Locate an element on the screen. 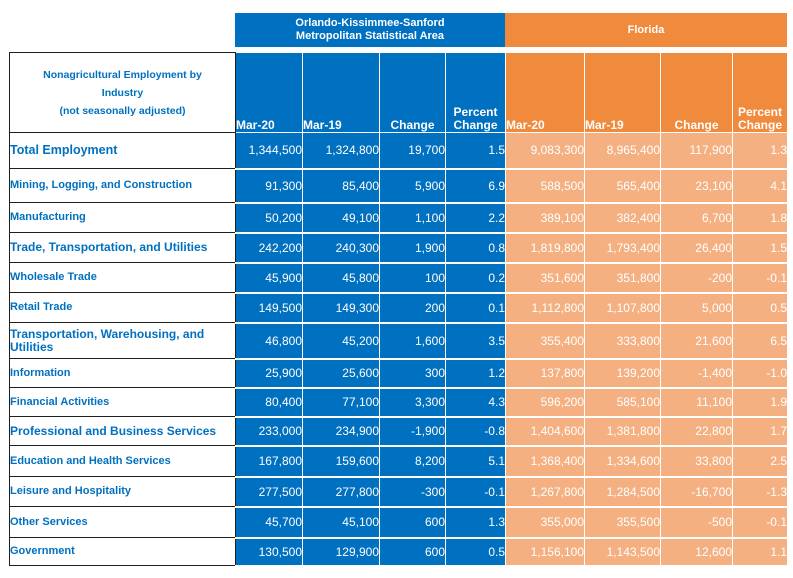 Image resolution: width=793 pixels, height=578 pixels. orlando-change-value: 5,900 is located at coordinates (412, 186).